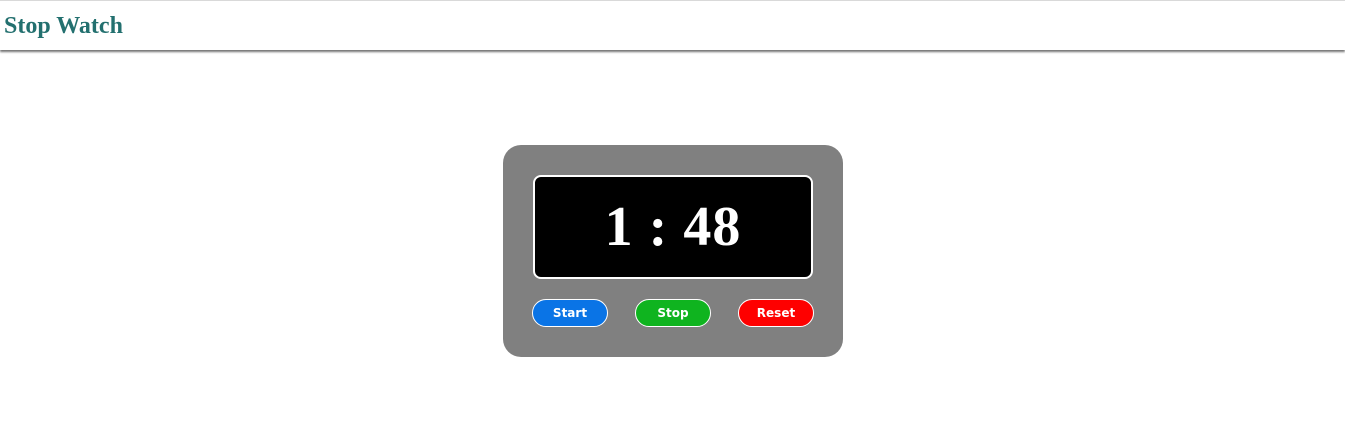 This screenshot has width=1345, height=446. Describe the element at coordinates (673, 313) in the screenshot. I see `stop-button: Stop` at that location.